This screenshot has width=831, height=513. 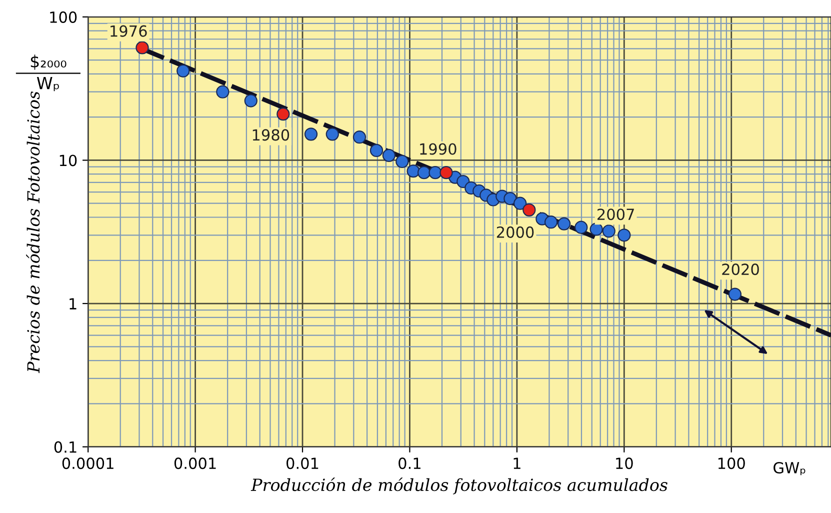 What do you see at coordinates (88, 464) in the screenshot?
I see `x-tick-label: 0.0001` at bounding box center [88, 464].